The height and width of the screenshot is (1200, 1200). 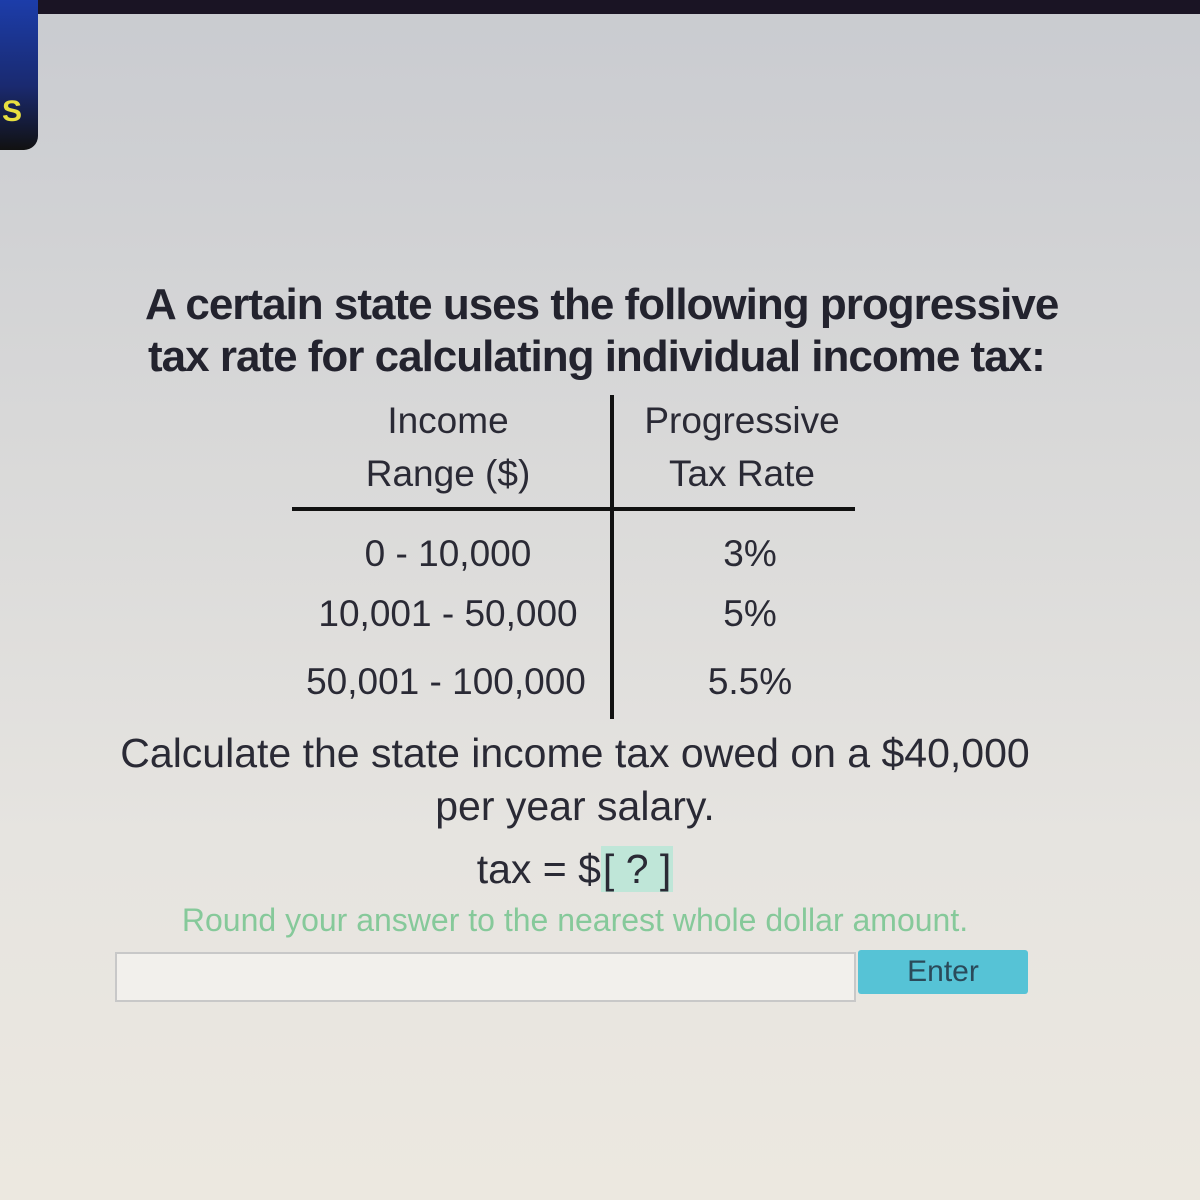 I want to click on header-rate-line1: Progressive, so click(x=742, y=420).